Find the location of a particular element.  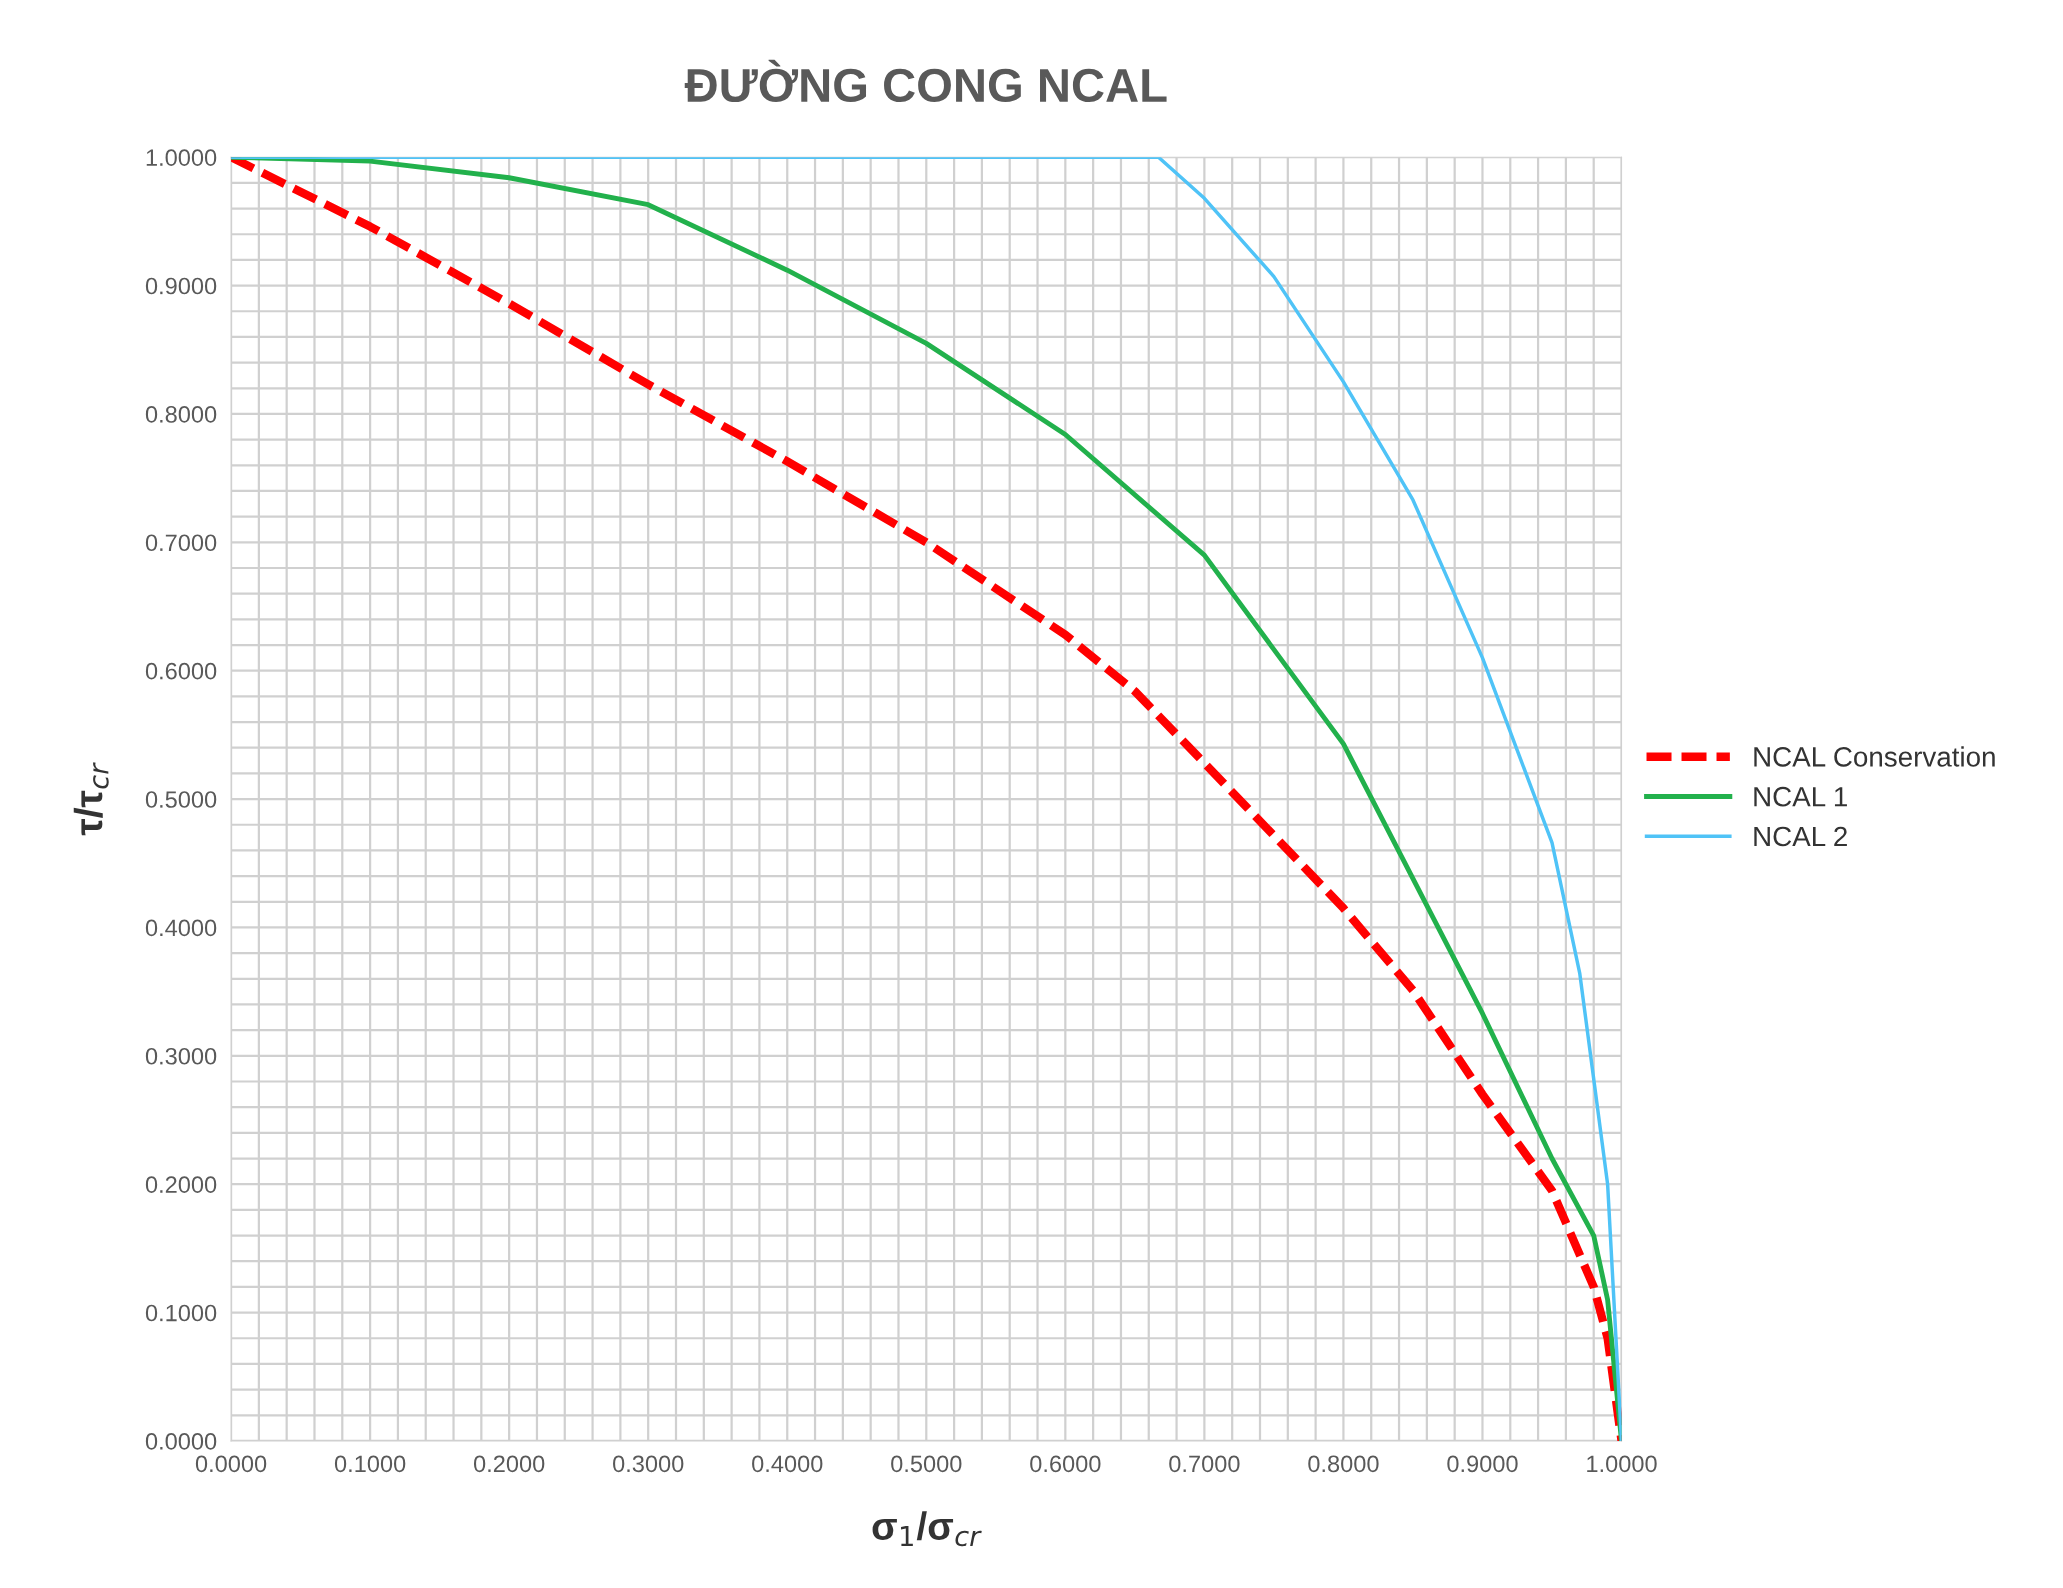

x-tick-label: 0.7000 is located at coordinates (1204, 1464).